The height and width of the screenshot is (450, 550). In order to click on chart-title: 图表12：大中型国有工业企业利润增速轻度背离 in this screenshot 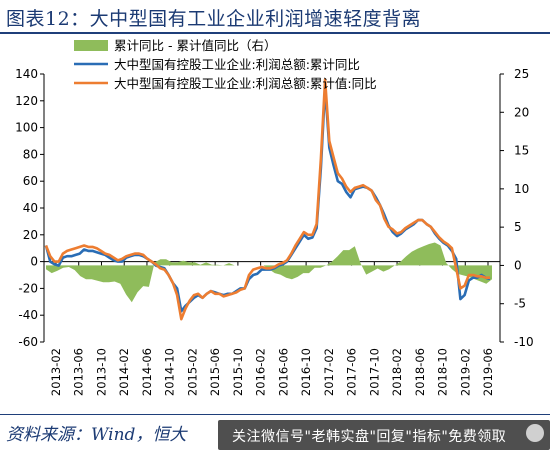, I will do `click(214, 19)`.